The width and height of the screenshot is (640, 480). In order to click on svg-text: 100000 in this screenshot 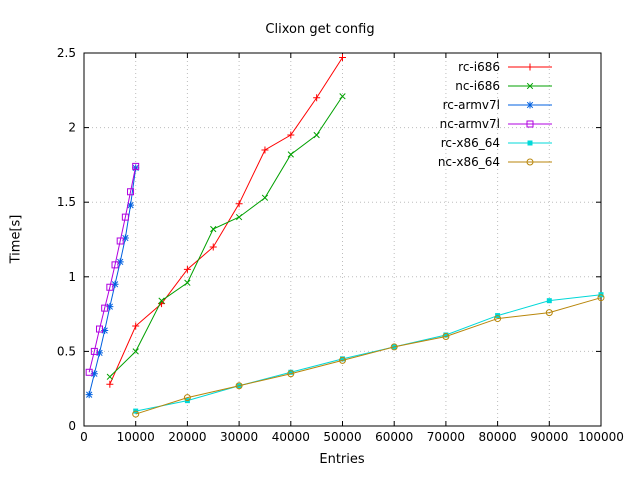, I will do `click(601, 437)`.